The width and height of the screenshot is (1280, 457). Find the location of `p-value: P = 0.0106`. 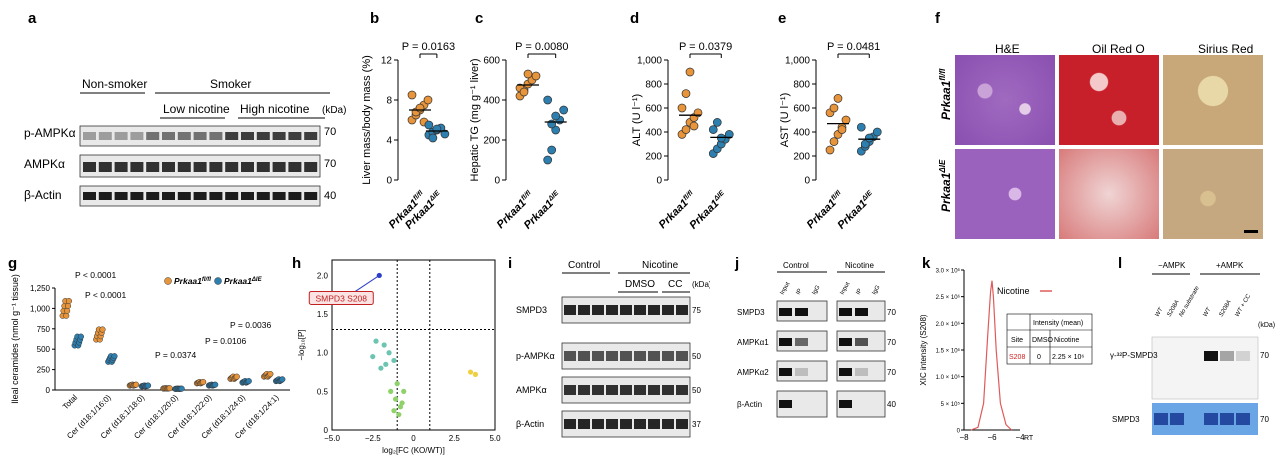

p-value: P = 0.0106 is located at coordinates (225, 341).